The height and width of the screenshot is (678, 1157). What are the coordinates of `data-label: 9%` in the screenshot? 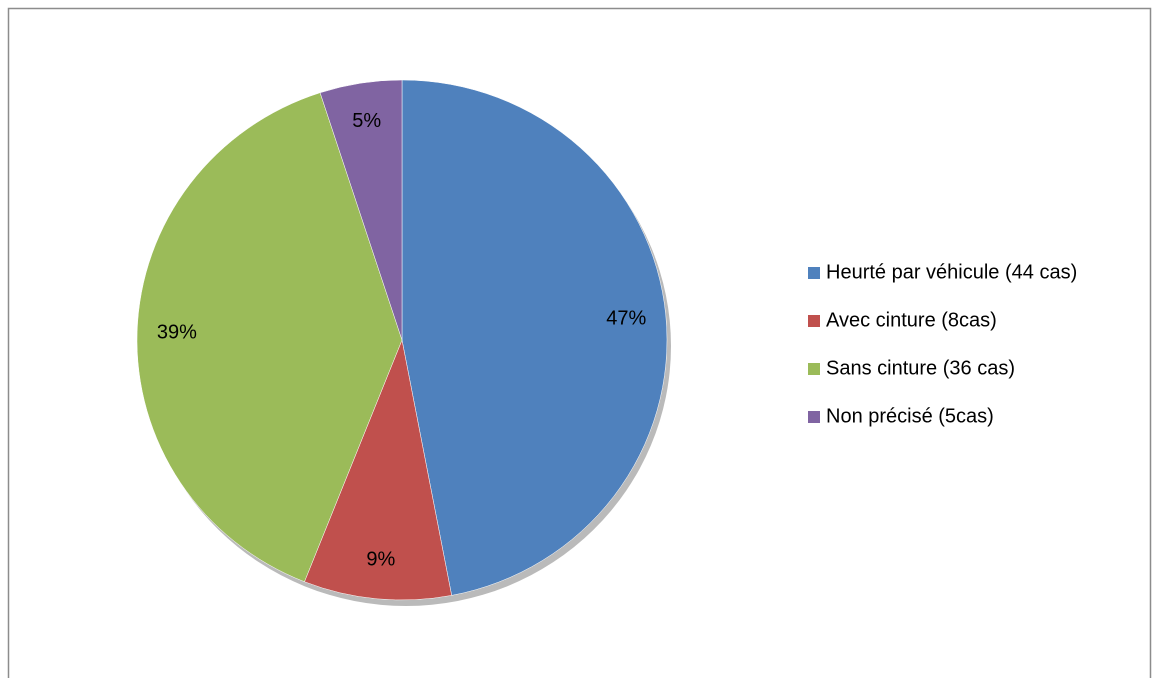 It's located at (380, 559).